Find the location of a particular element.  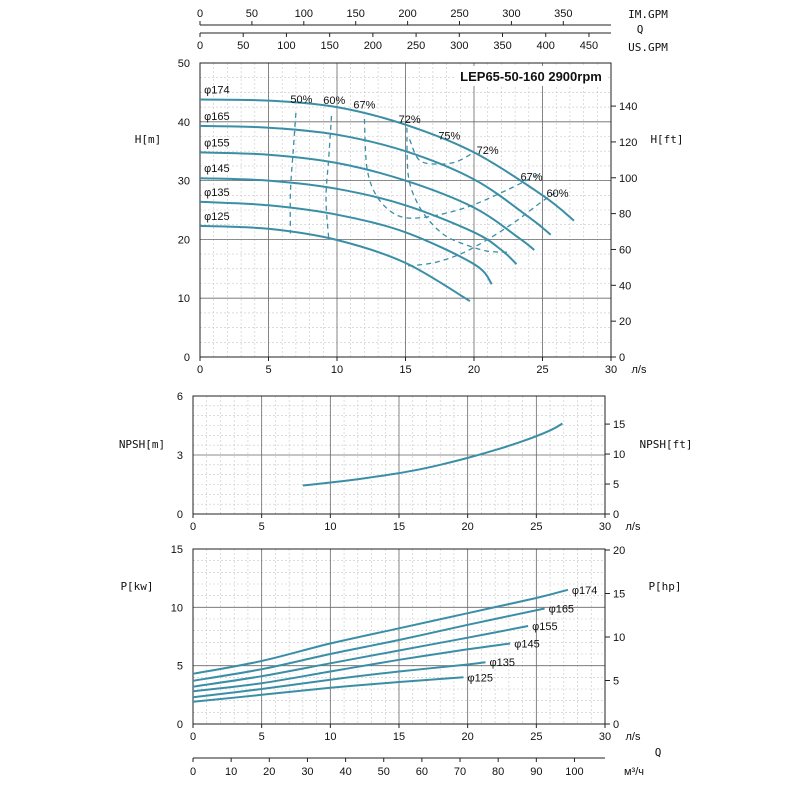

power-x-tick-label: 0 is located at coordinates (193, 737).